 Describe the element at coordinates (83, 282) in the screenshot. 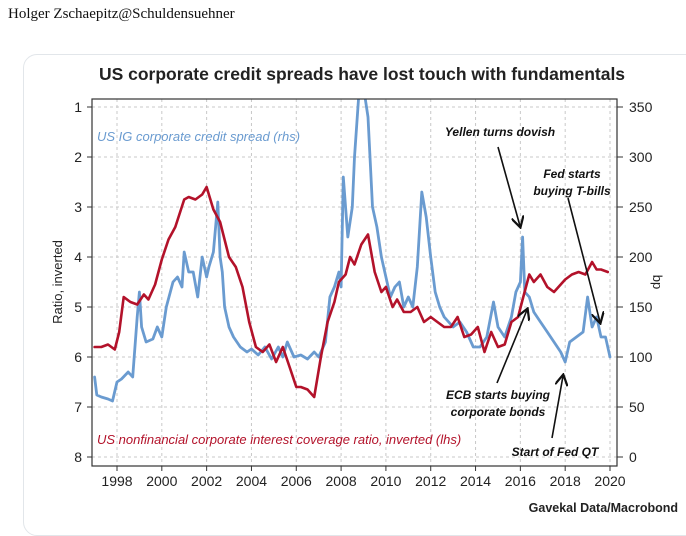

I see `y-axis-left: 1 2 3 4 5 6 7 8` at that location.